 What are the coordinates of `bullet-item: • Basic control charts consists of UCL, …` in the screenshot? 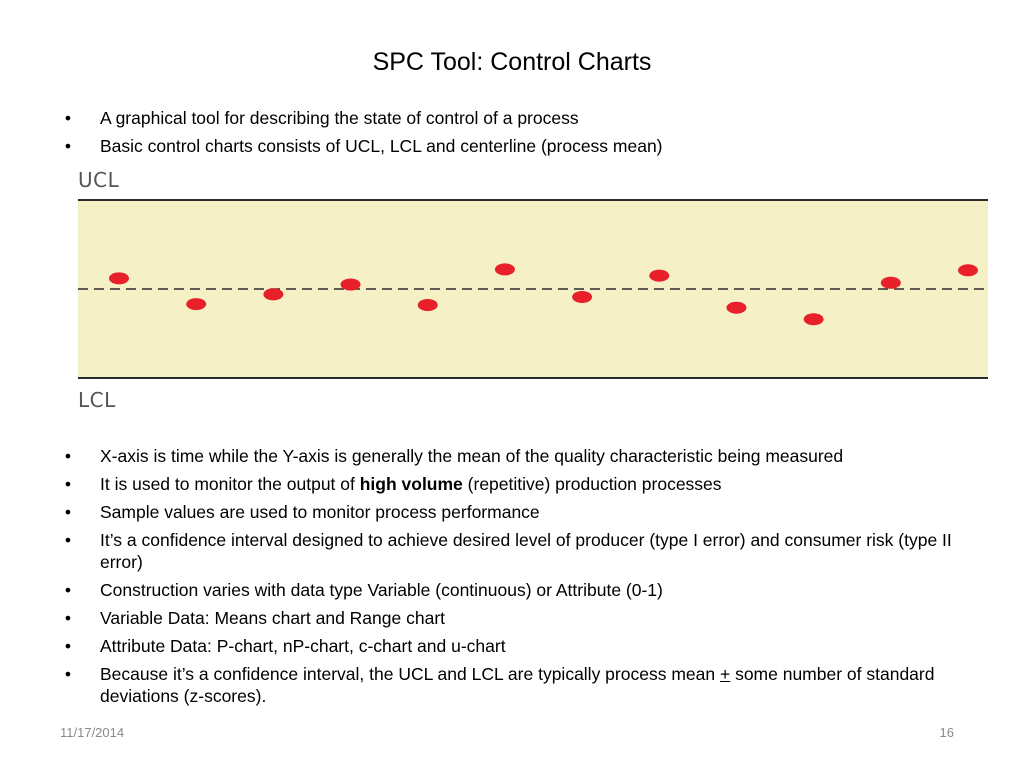 It's located at (513, 146).